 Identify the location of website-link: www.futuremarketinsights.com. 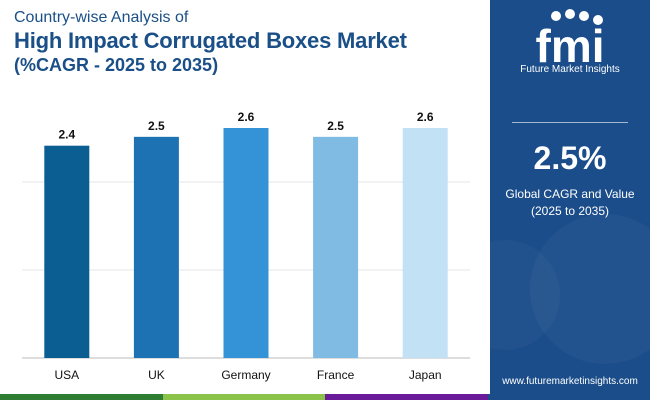
(570, 381).